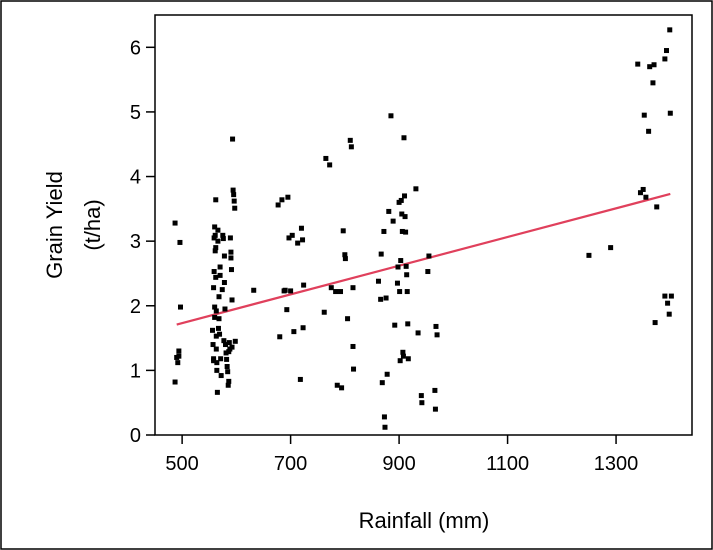 The height and width of the screenshot is (550, 713). Describe the element at coordinates (135, 48) in the screenshot. I see `y-tick-label: 6` at that location.